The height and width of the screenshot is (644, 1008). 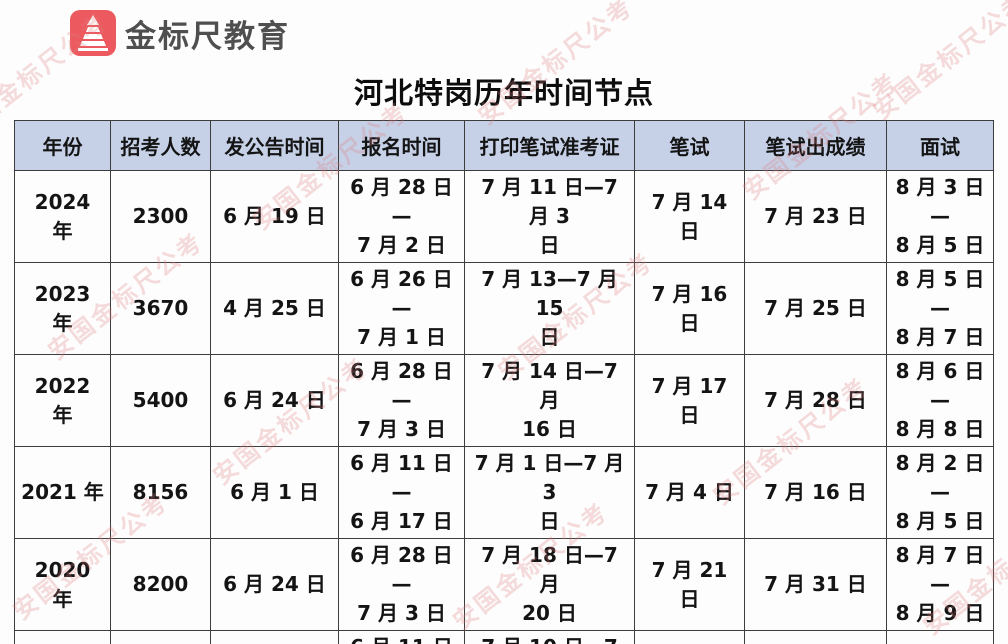 I want to click on year-cell: 2022 年, so click(x=62, y=400).